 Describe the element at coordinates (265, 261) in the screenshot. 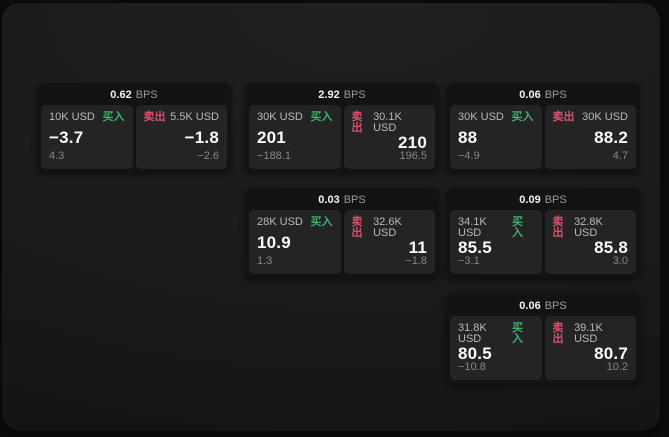

I see `buy-delta: 1.3` at that location.